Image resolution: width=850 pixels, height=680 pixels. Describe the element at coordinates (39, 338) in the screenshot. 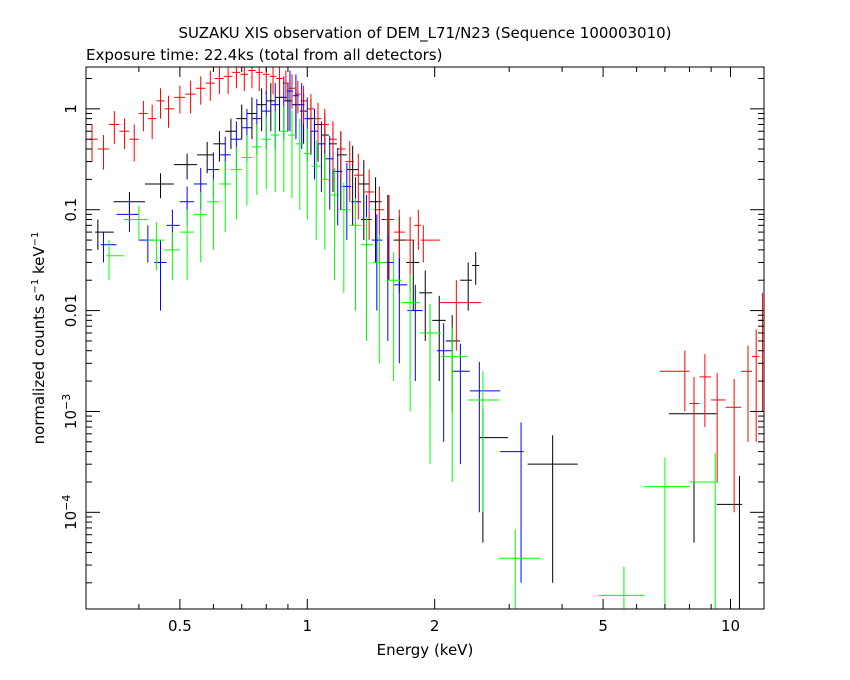

I see `y-axis-label: normalized counts s−1 keV−1` at that location.